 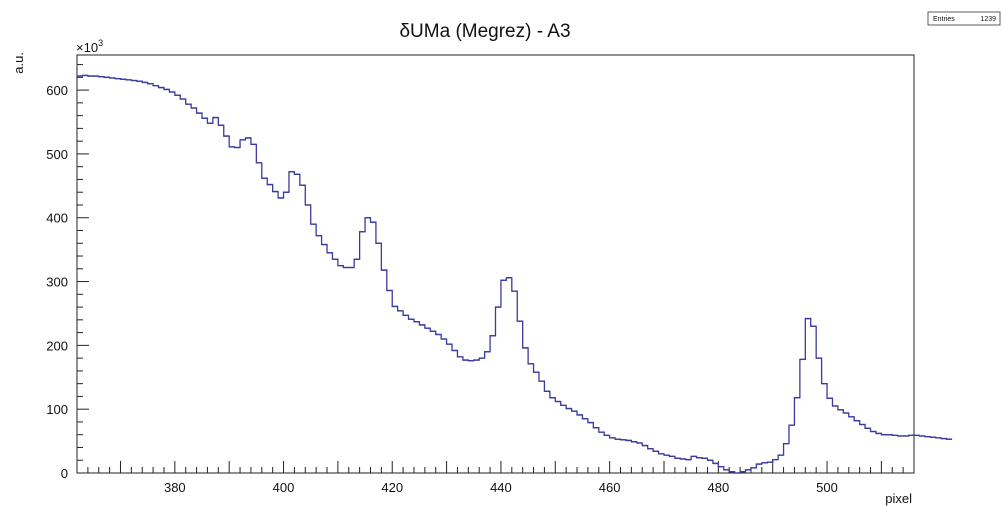 I want to click on x-tick-label: 460, so click(x=610, y=487).